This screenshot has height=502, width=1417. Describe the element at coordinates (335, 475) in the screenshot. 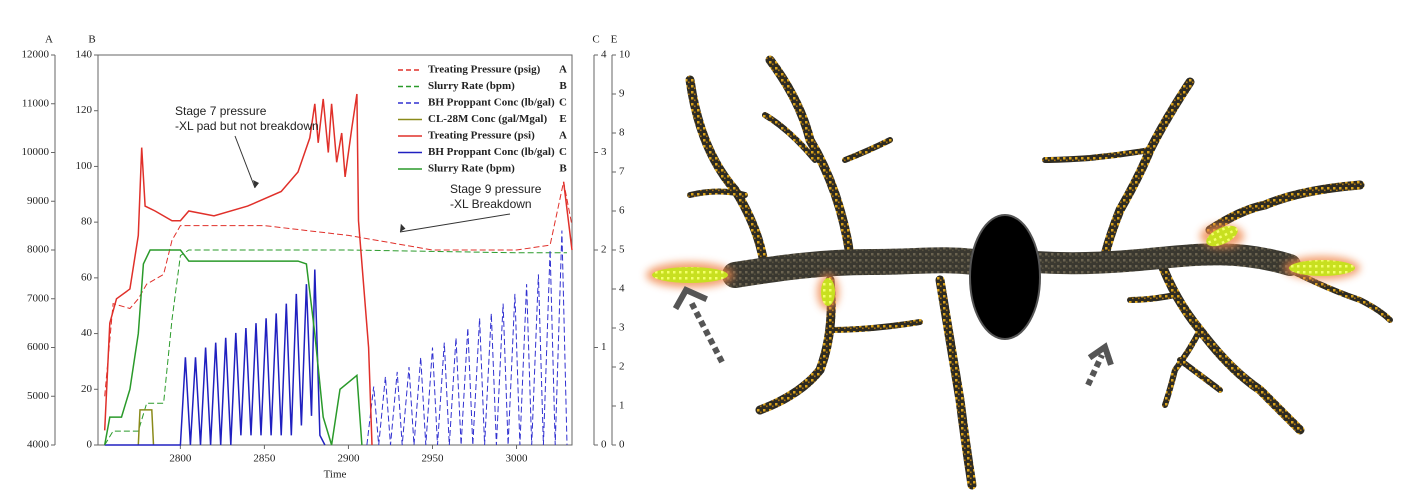

I see `x-axis-label: Time` at that location.